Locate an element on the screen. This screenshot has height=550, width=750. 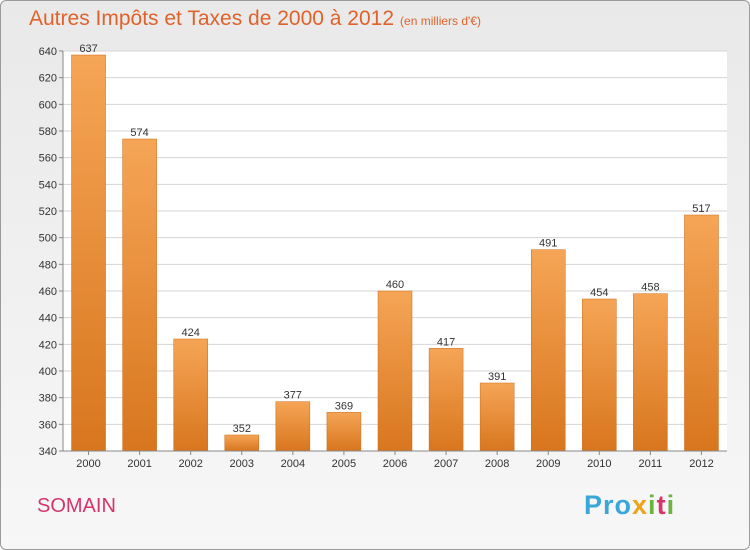
x-tick-label: 2007 is located at coordinates (446, 464).